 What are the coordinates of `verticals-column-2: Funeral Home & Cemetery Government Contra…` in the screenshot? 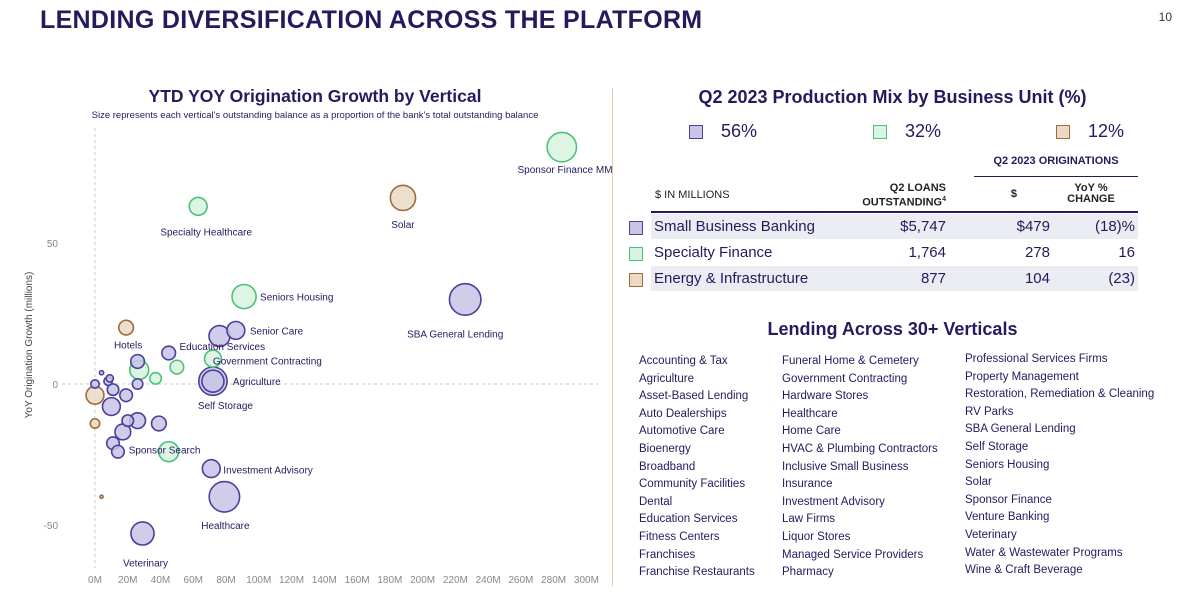 It's located at (860, 467).